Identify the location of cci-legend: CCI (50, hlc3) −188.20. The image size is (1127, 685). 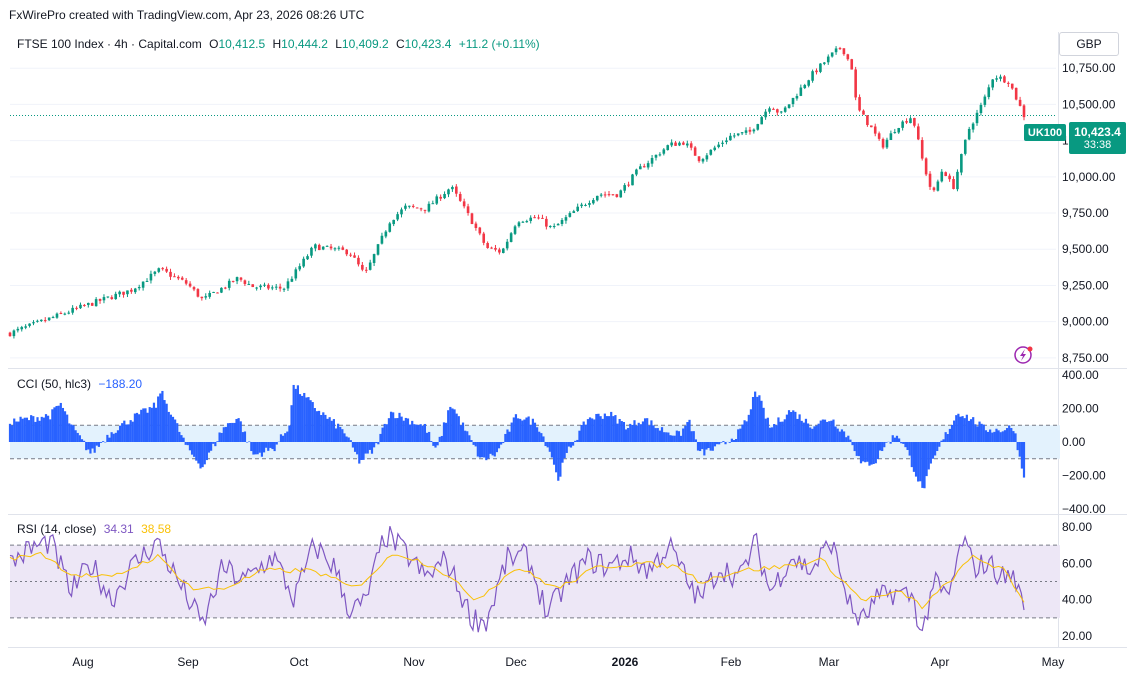
(81, 384).